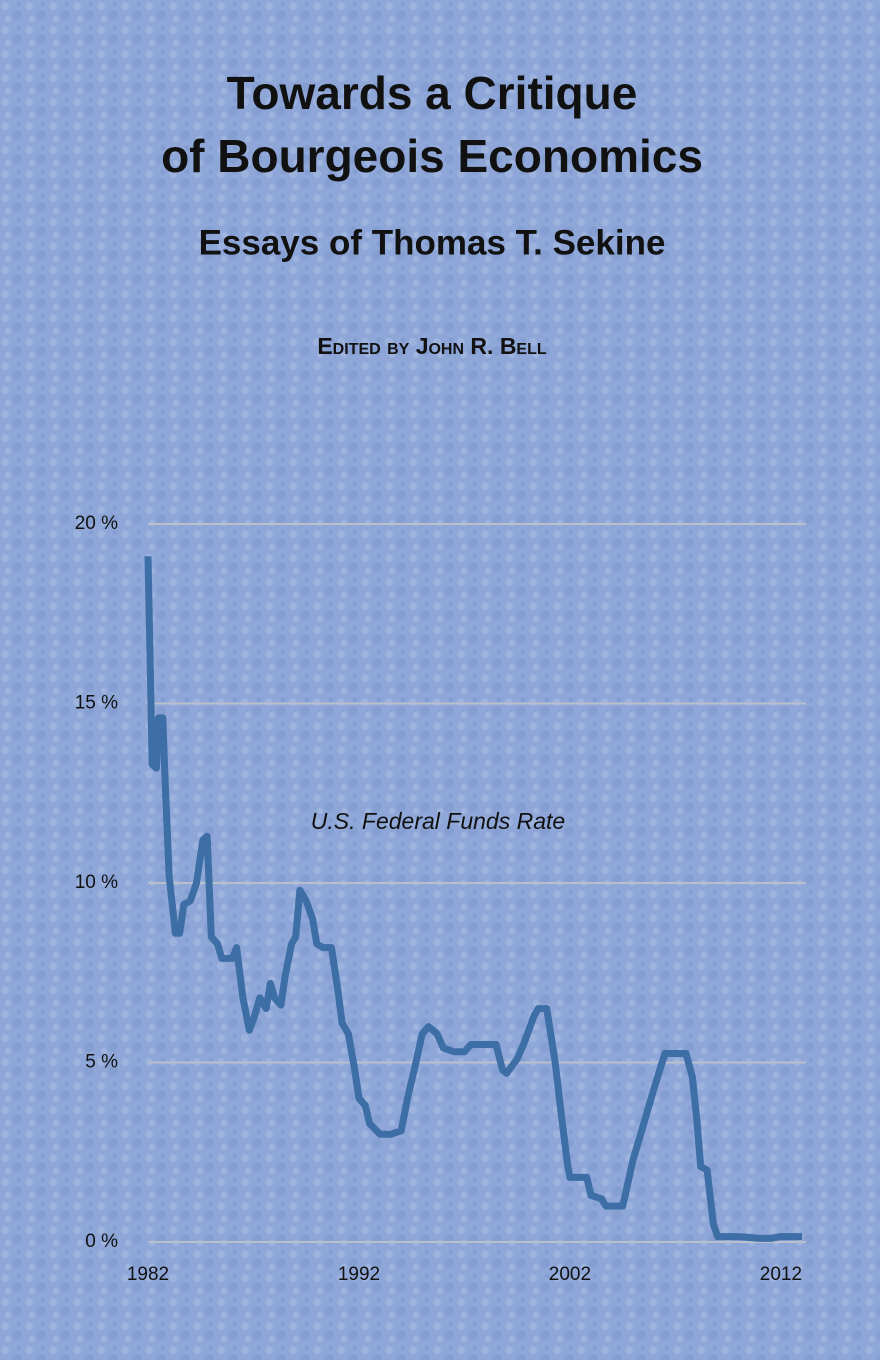 This screenshot has height=1360, width=880. Describe the element at coordinates (432, 93) in the screenshot. I see `title-line: Towards a Critique` at that location.